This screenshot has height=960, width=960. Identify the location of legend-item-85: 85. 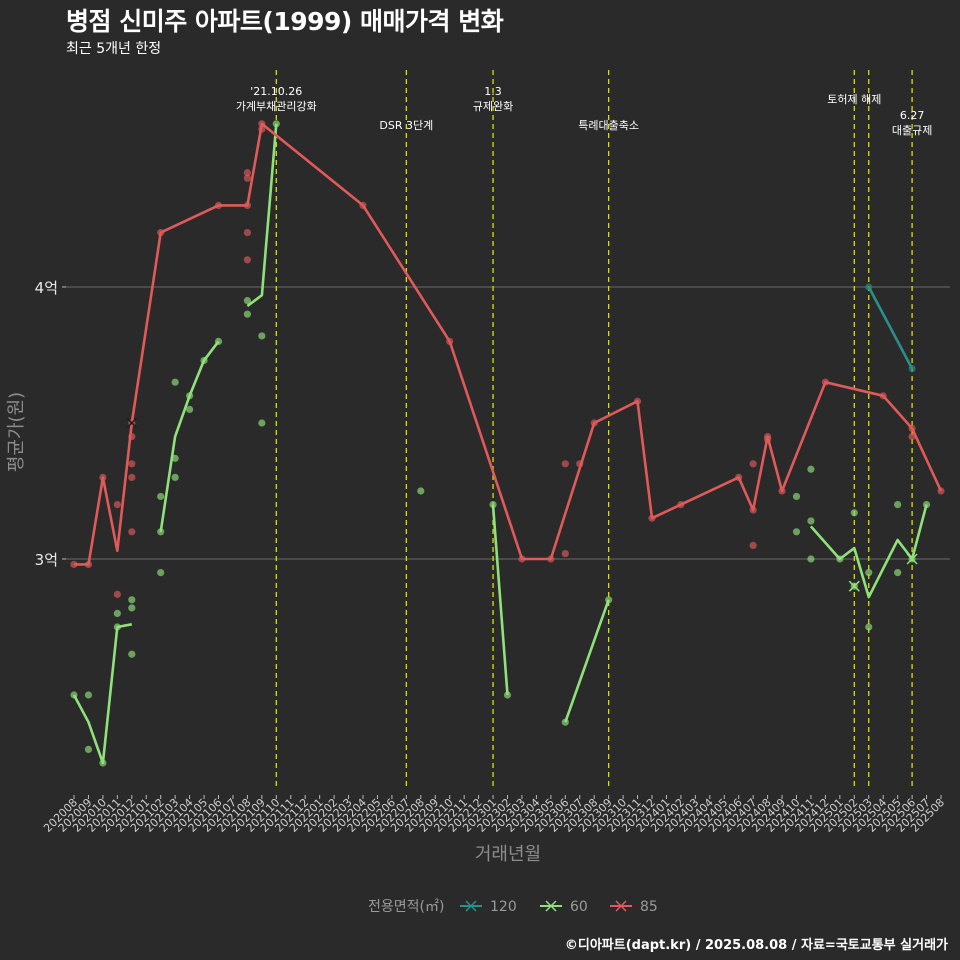
(634, 907).